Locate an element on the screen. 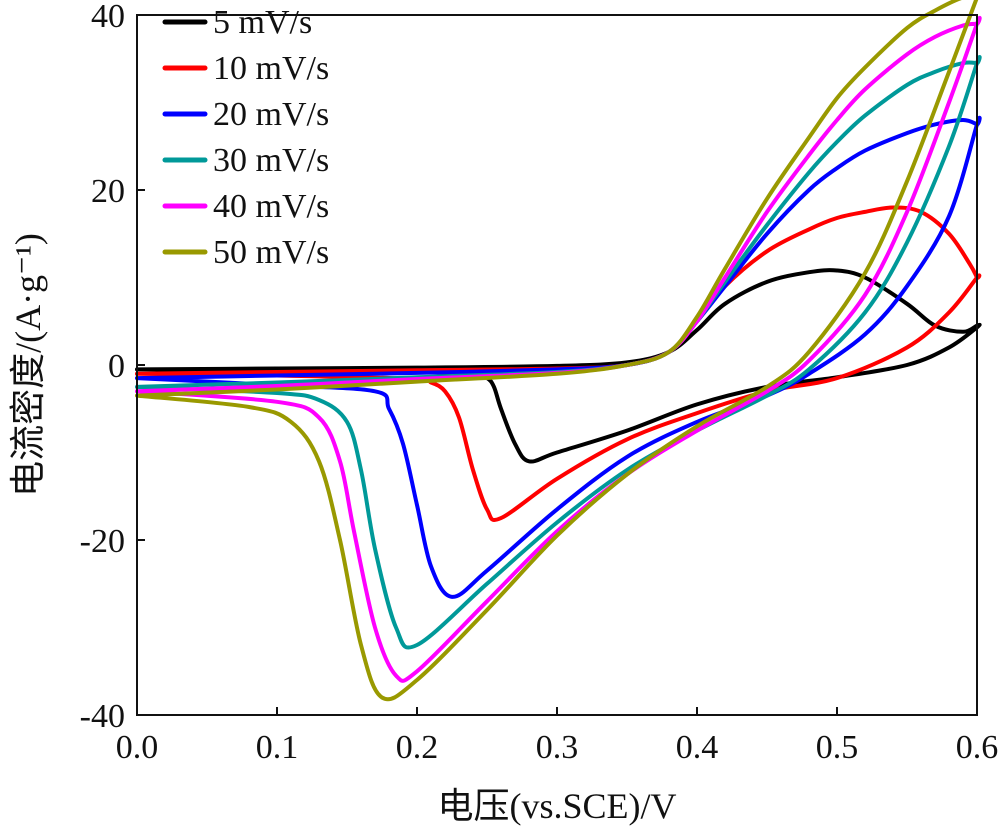  x-tick-label-6: 0.6 is located at coordinates (977, 747).